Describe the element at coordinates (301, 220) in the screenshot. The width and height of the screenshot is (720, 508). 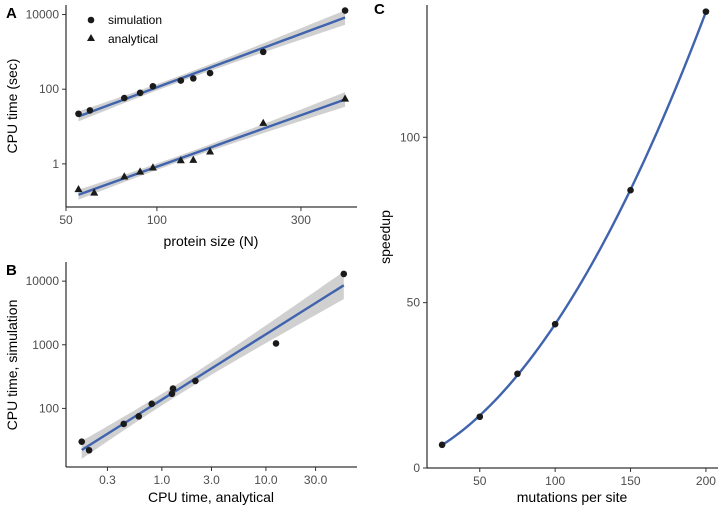
I see `panel-a-x-tick-label: 300` at that location.